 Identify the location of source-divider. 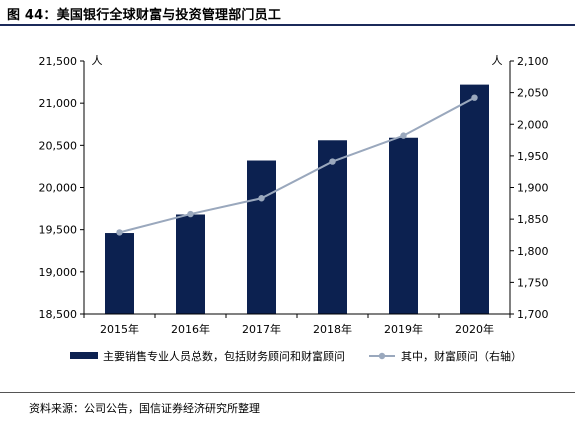
(287, 392).